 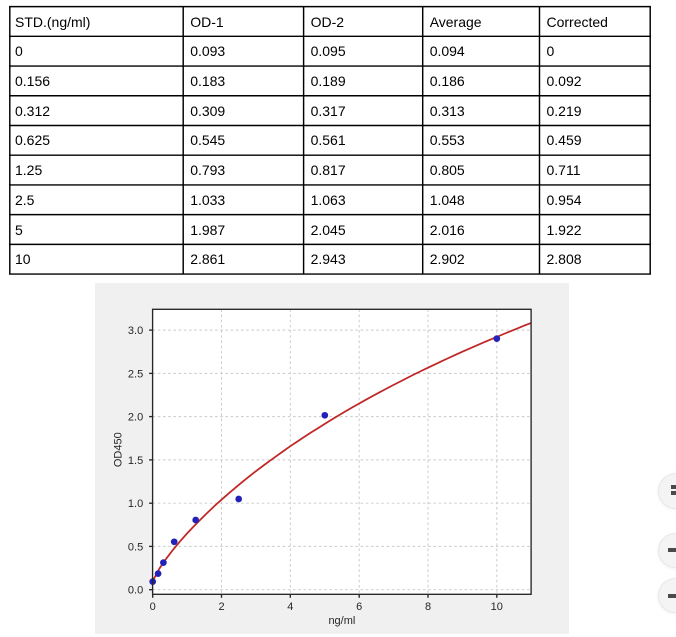 I want to click on svg-text: 6, so click(x=359, y=607).